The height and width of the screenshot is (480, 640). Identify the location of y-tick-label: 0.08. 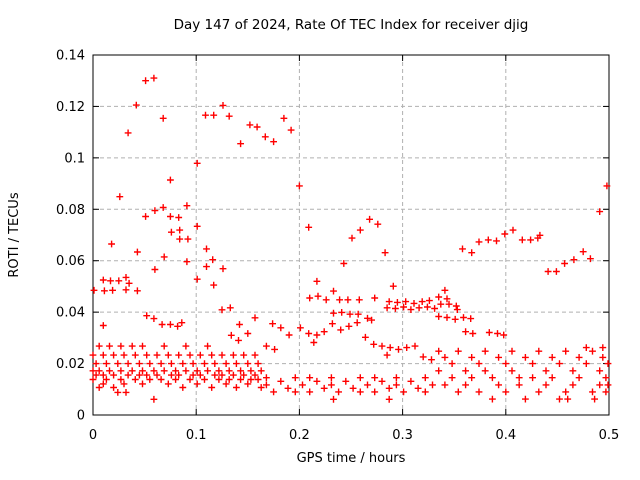
(70, 210).